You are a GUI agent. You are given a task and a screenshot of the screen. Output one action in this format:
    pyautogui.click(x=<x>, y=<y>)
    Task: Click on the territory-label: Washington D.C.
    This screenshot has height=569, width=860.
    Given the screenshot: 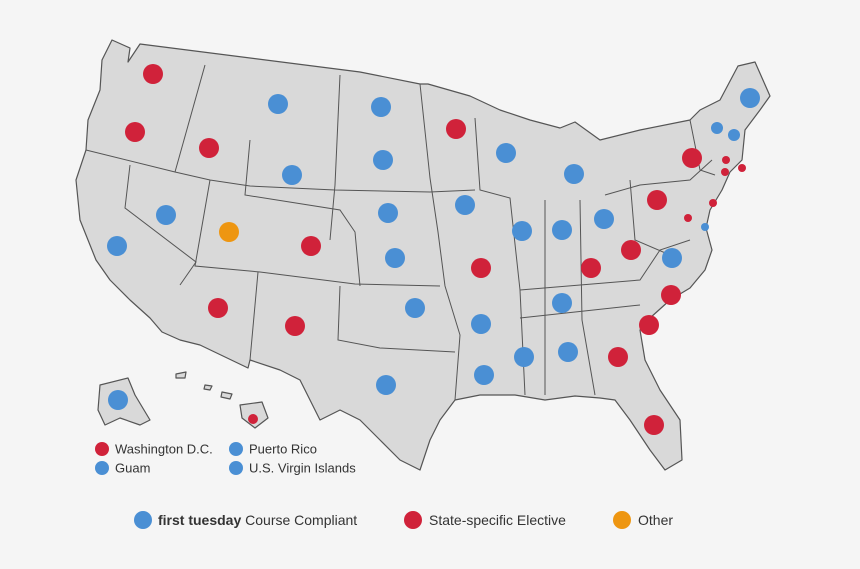 What is the action you would take?
    pyautogui.click(x=164, y=449)
    